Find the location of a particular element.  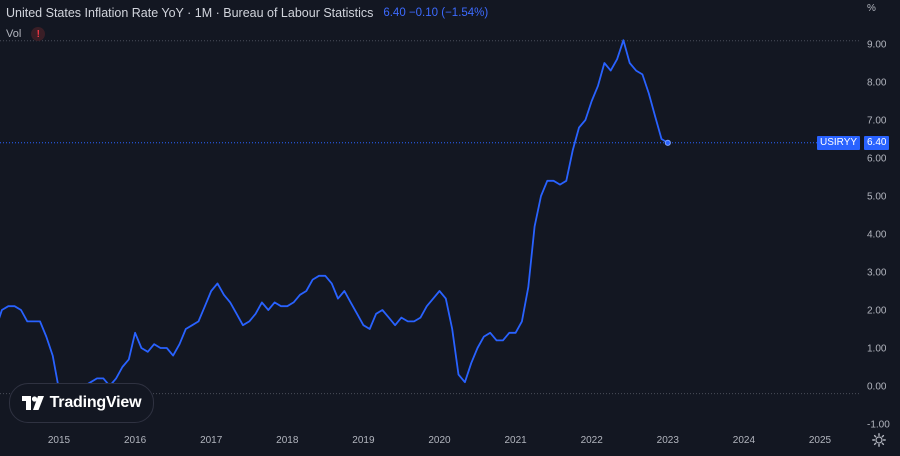

price-tick-label: 4.00 is located at coordinates (877, 235).